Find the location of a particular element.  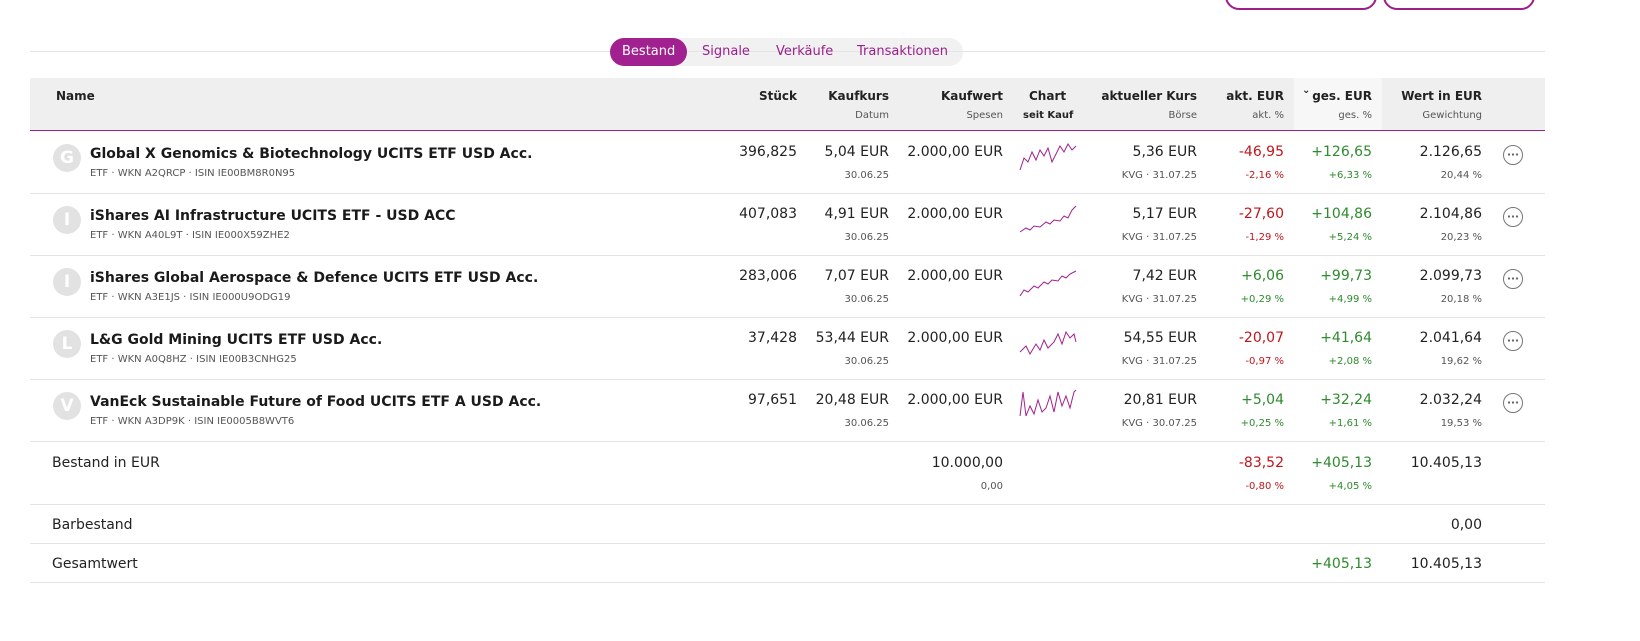

total-change: +104,86 is located at coordinates (1341, 214).